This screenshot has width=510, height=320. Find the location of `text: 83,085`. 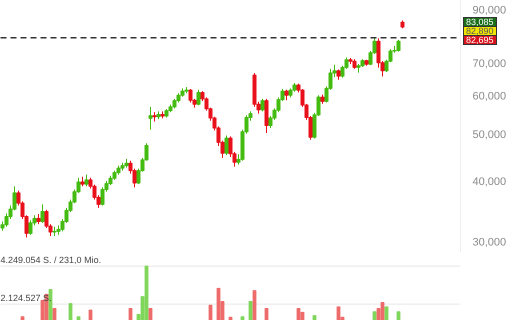

text: 83,085 is located at coordinates (480, 22).